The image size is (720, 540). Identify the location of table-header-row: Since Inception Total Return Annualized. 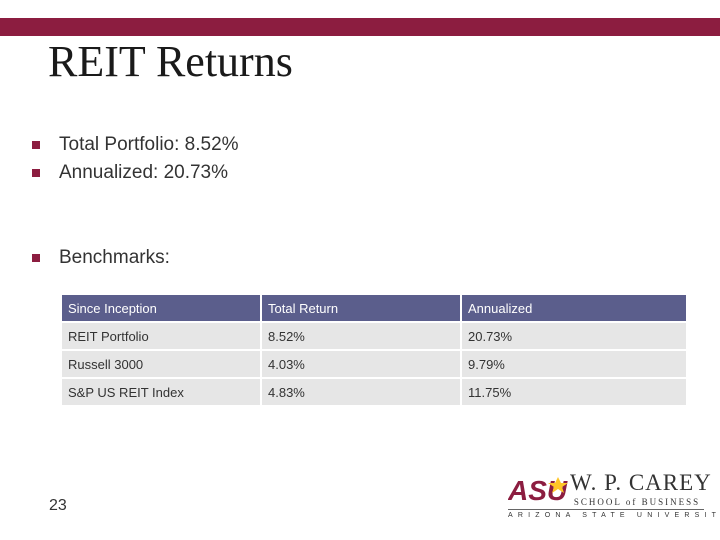
(374, 308).